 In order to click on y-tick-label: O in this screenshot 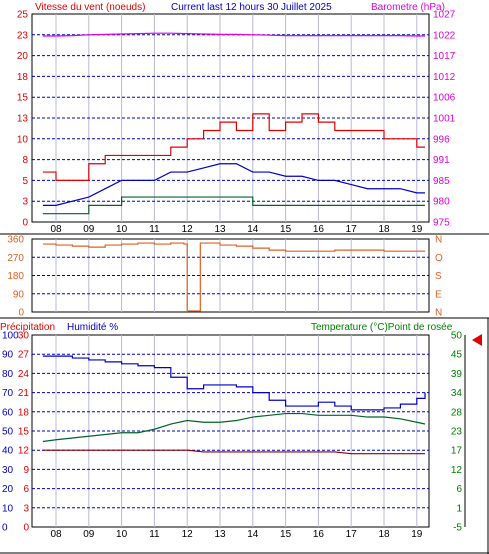, I will do `click(439, 258)`.